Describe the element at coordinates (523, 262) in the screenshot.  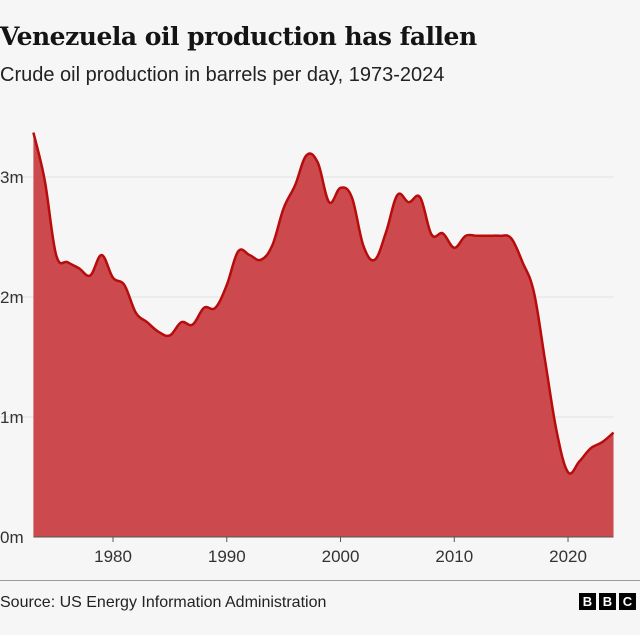
I see `data-point-2016` at that location.